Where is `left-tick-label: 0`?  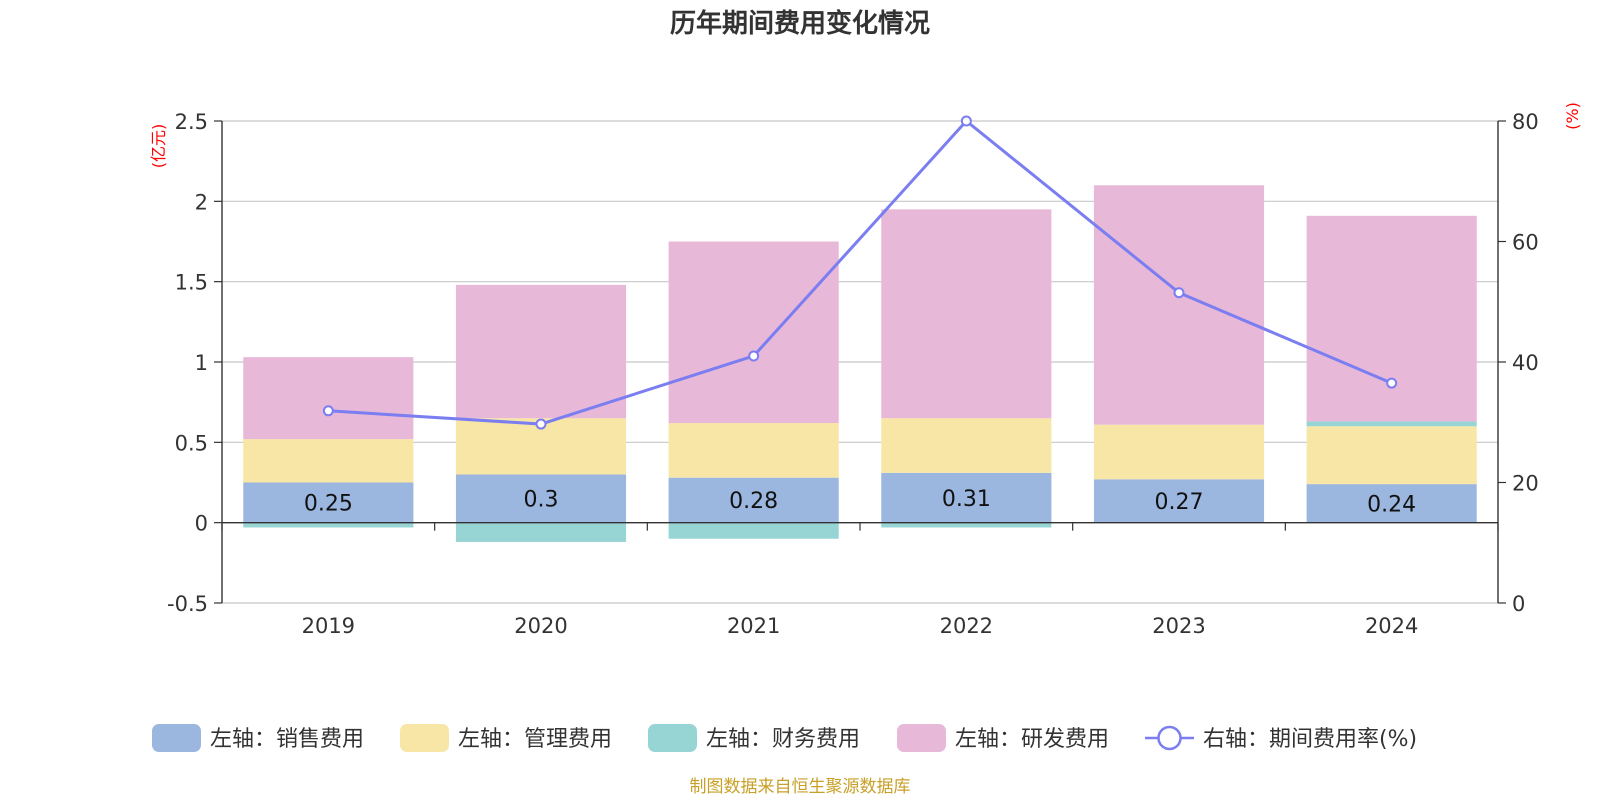
left-tick-label: 0 is located at coordinates (201, 524).